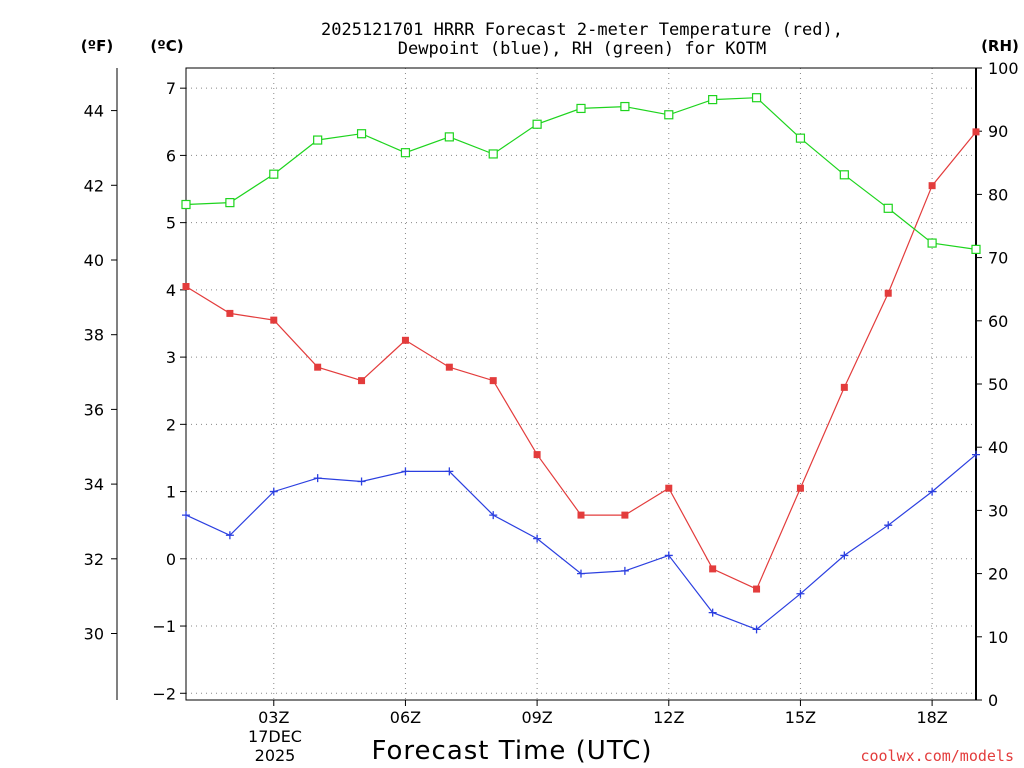  What do you see at coordinates (94, 559) in the screenshot?
I see `fahrenheit-tick-label: 32` at bounding box center [94, 559].